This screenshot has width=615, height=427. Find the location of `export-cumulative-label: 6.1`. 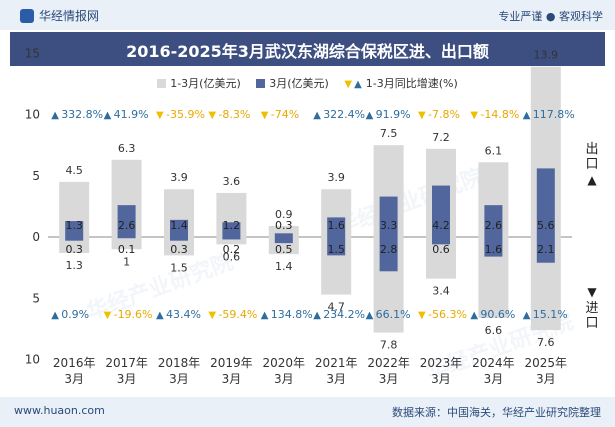

export-cumulative-label: 6.1 is located at coordinates (494, 150).